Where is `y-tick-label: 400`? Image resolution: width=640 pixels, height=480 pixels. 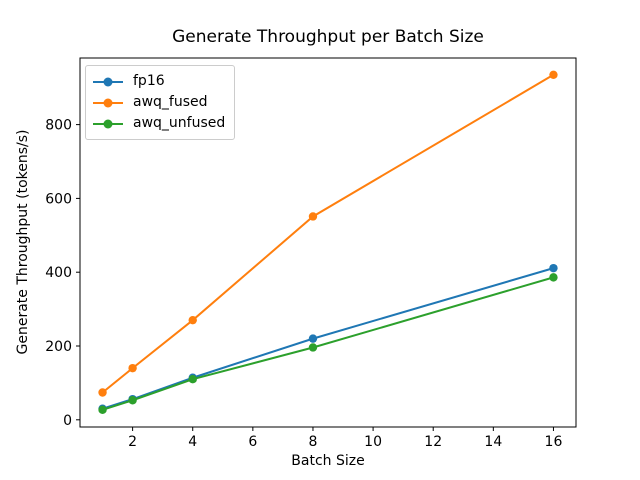 y-tick-label: 400 is located at coordinates (58, 273).